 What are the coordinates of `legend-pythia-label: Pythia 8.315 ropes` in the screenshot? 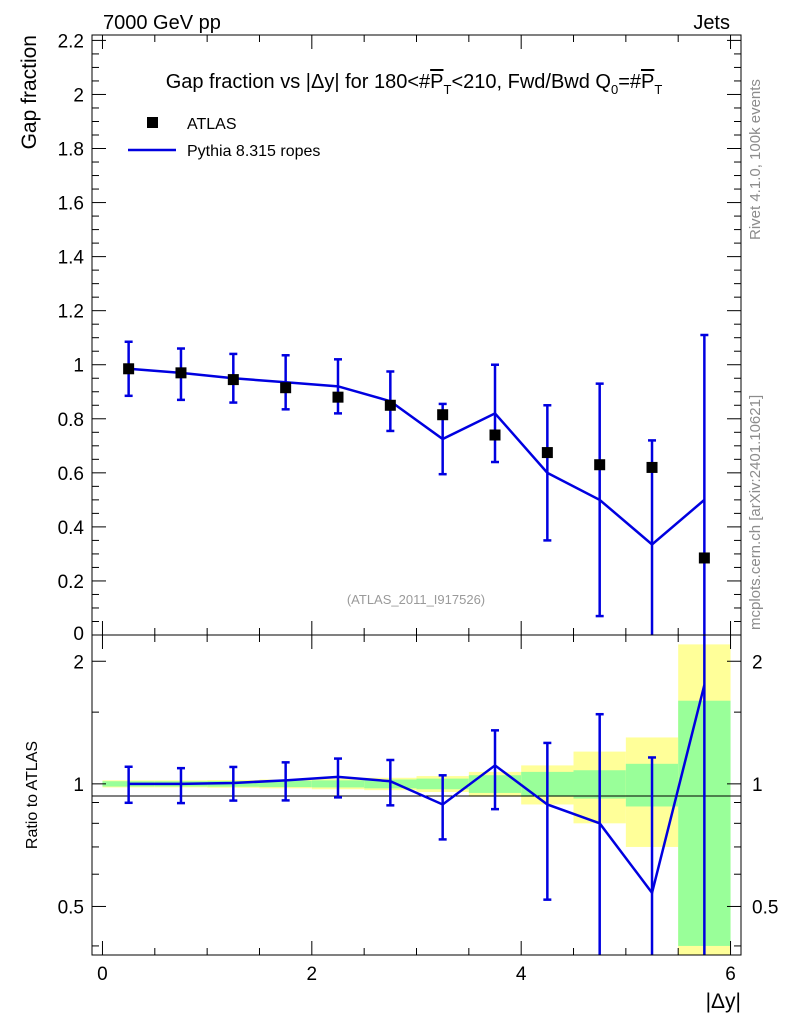 It's located at (253, 151).